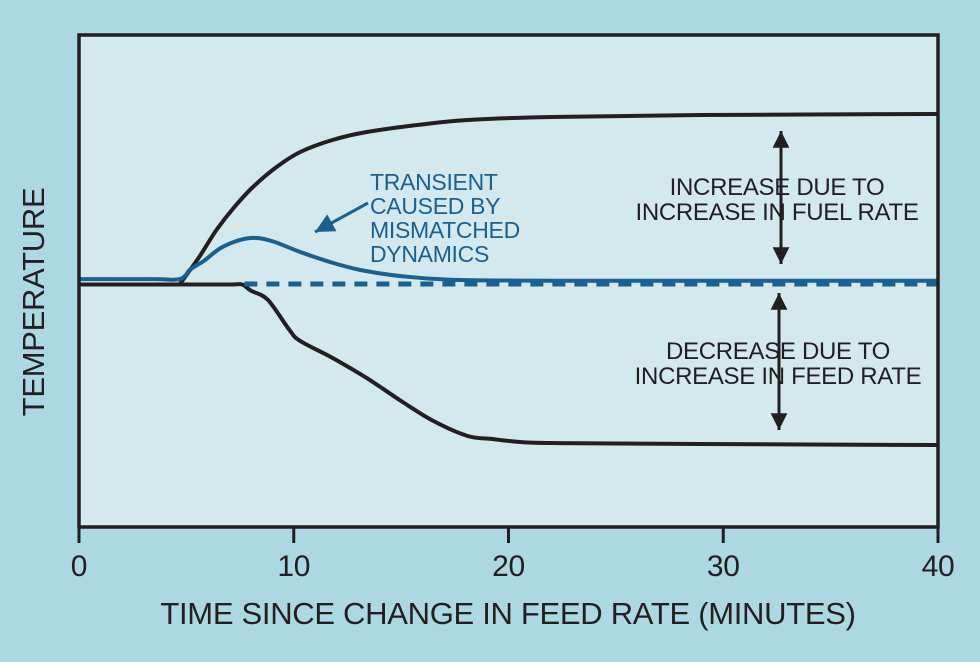 The width and height of the screenshot is (980, 662). I want to click on feed-annotation: DECREASE DUE TO INCREASE IN FEED RATE, so click(778, 364).